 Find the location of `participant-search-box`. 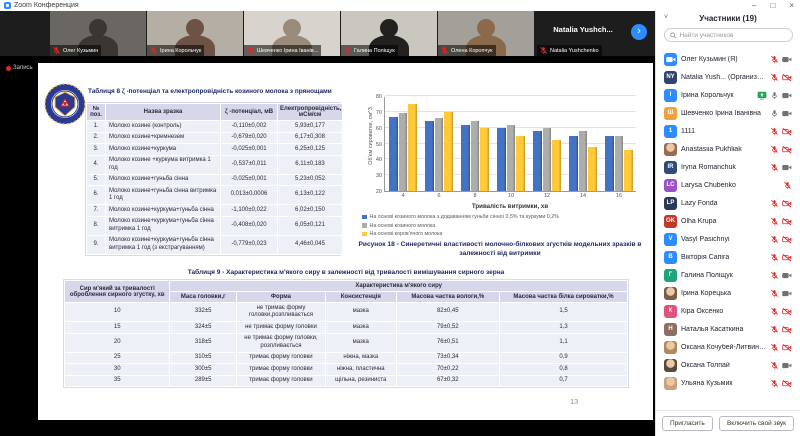

participant-search-box is located at coordinates (728, 35).